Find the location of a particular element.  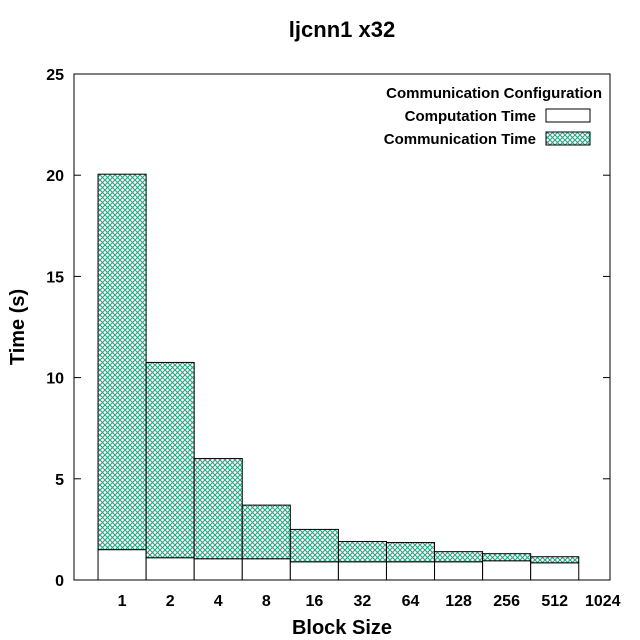

y-tick-label: 15 is located at coordinates (55, 277).